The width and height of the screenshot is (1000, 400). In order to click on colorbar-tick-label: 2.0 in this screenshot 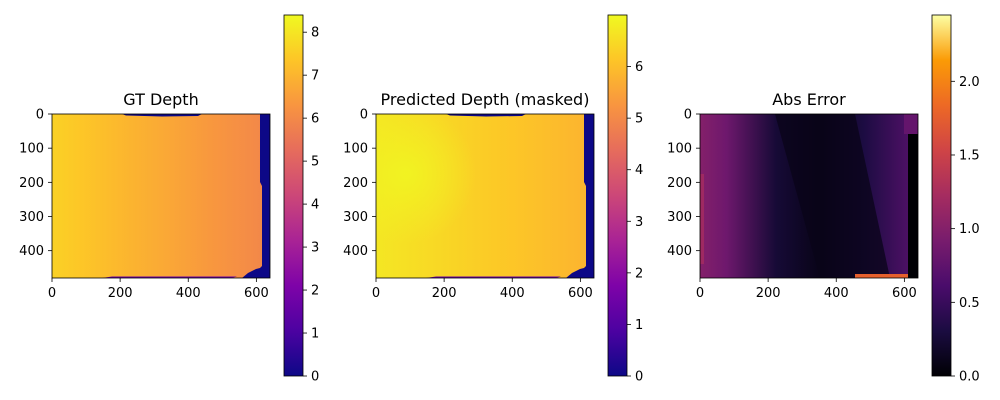, I will do `click(969, 82)`.